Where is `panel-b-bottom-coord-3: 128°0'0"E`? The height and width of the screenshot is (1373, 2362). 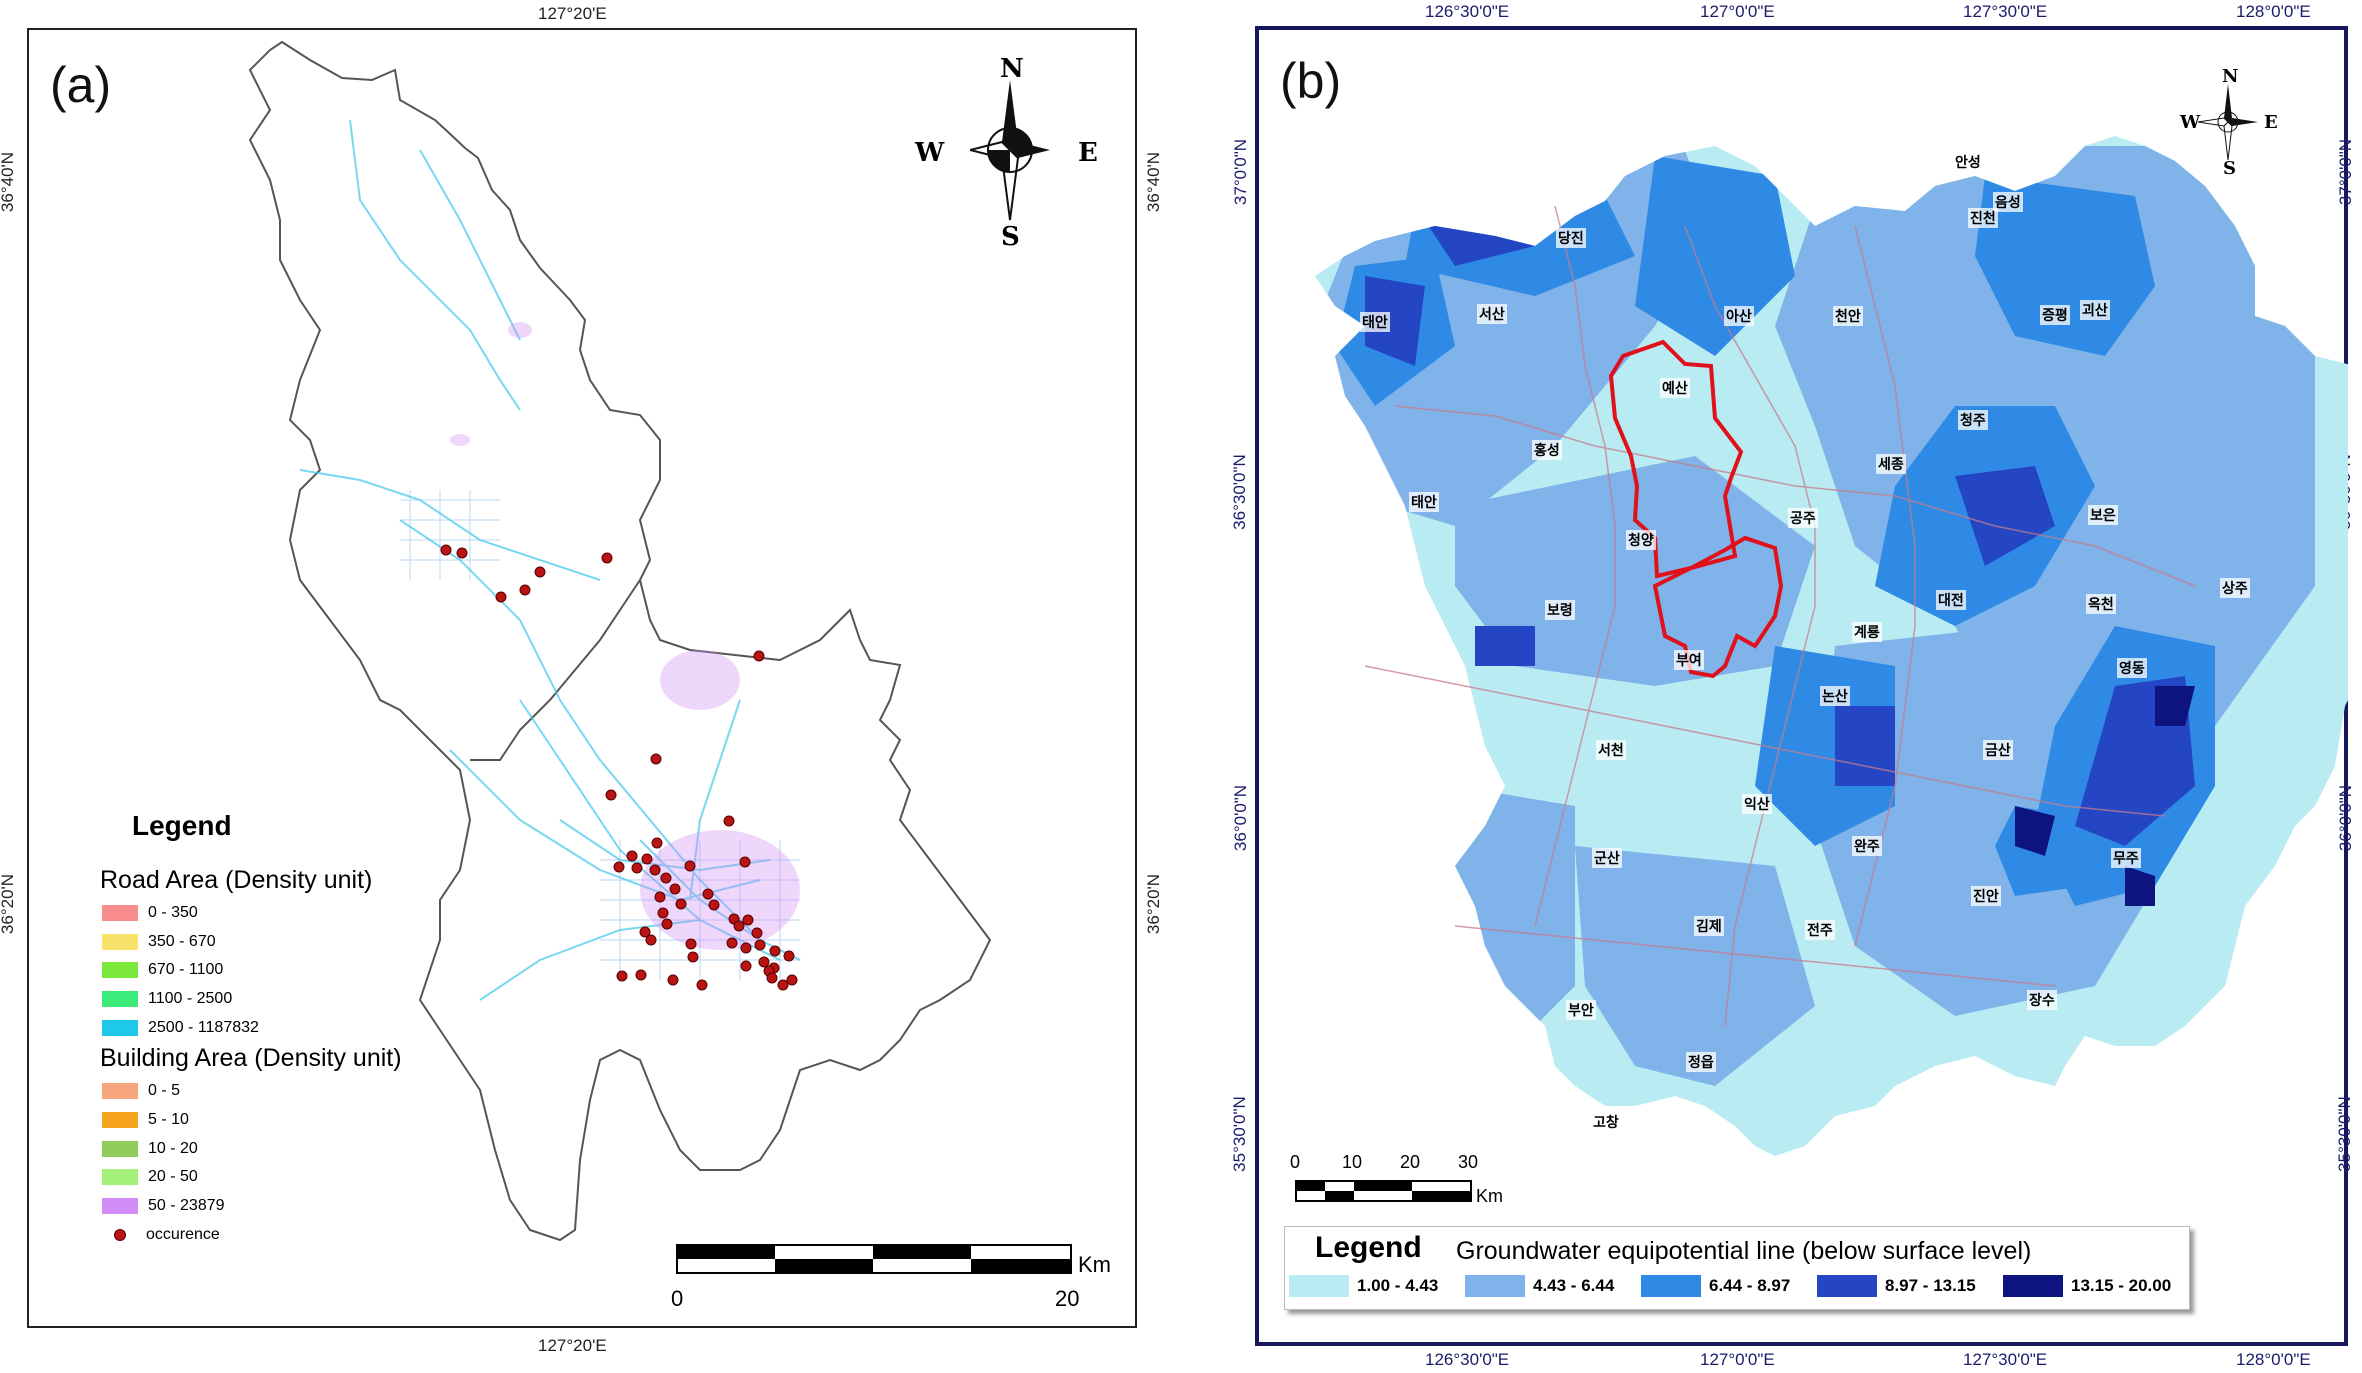 panel-b-bottom-coord-3: 128°0'0"E is located at coordinates (2273, 1359).